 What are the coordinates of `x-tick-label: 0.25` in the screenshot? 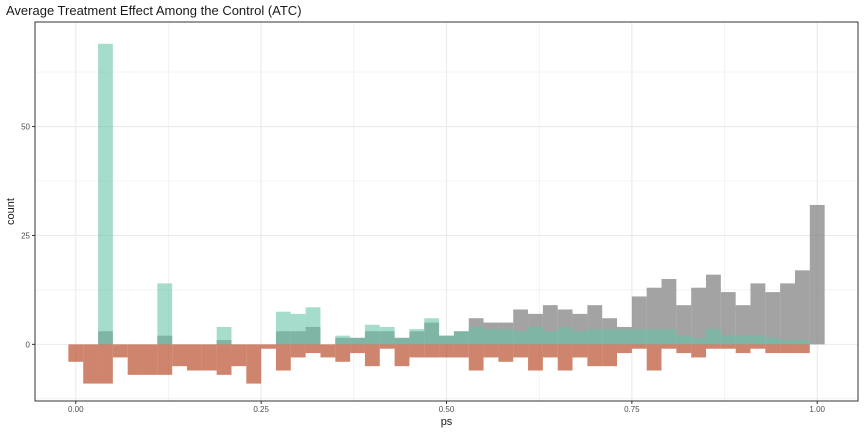 It's located at (261, 409).